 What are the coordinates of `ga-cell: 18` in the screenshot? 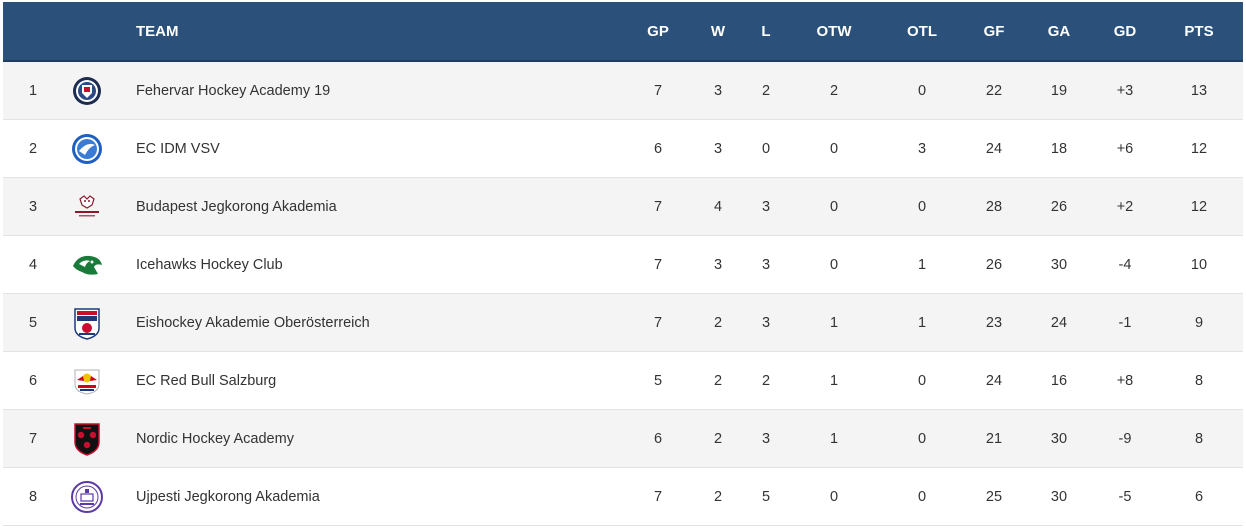 It's located at (1059, 148).